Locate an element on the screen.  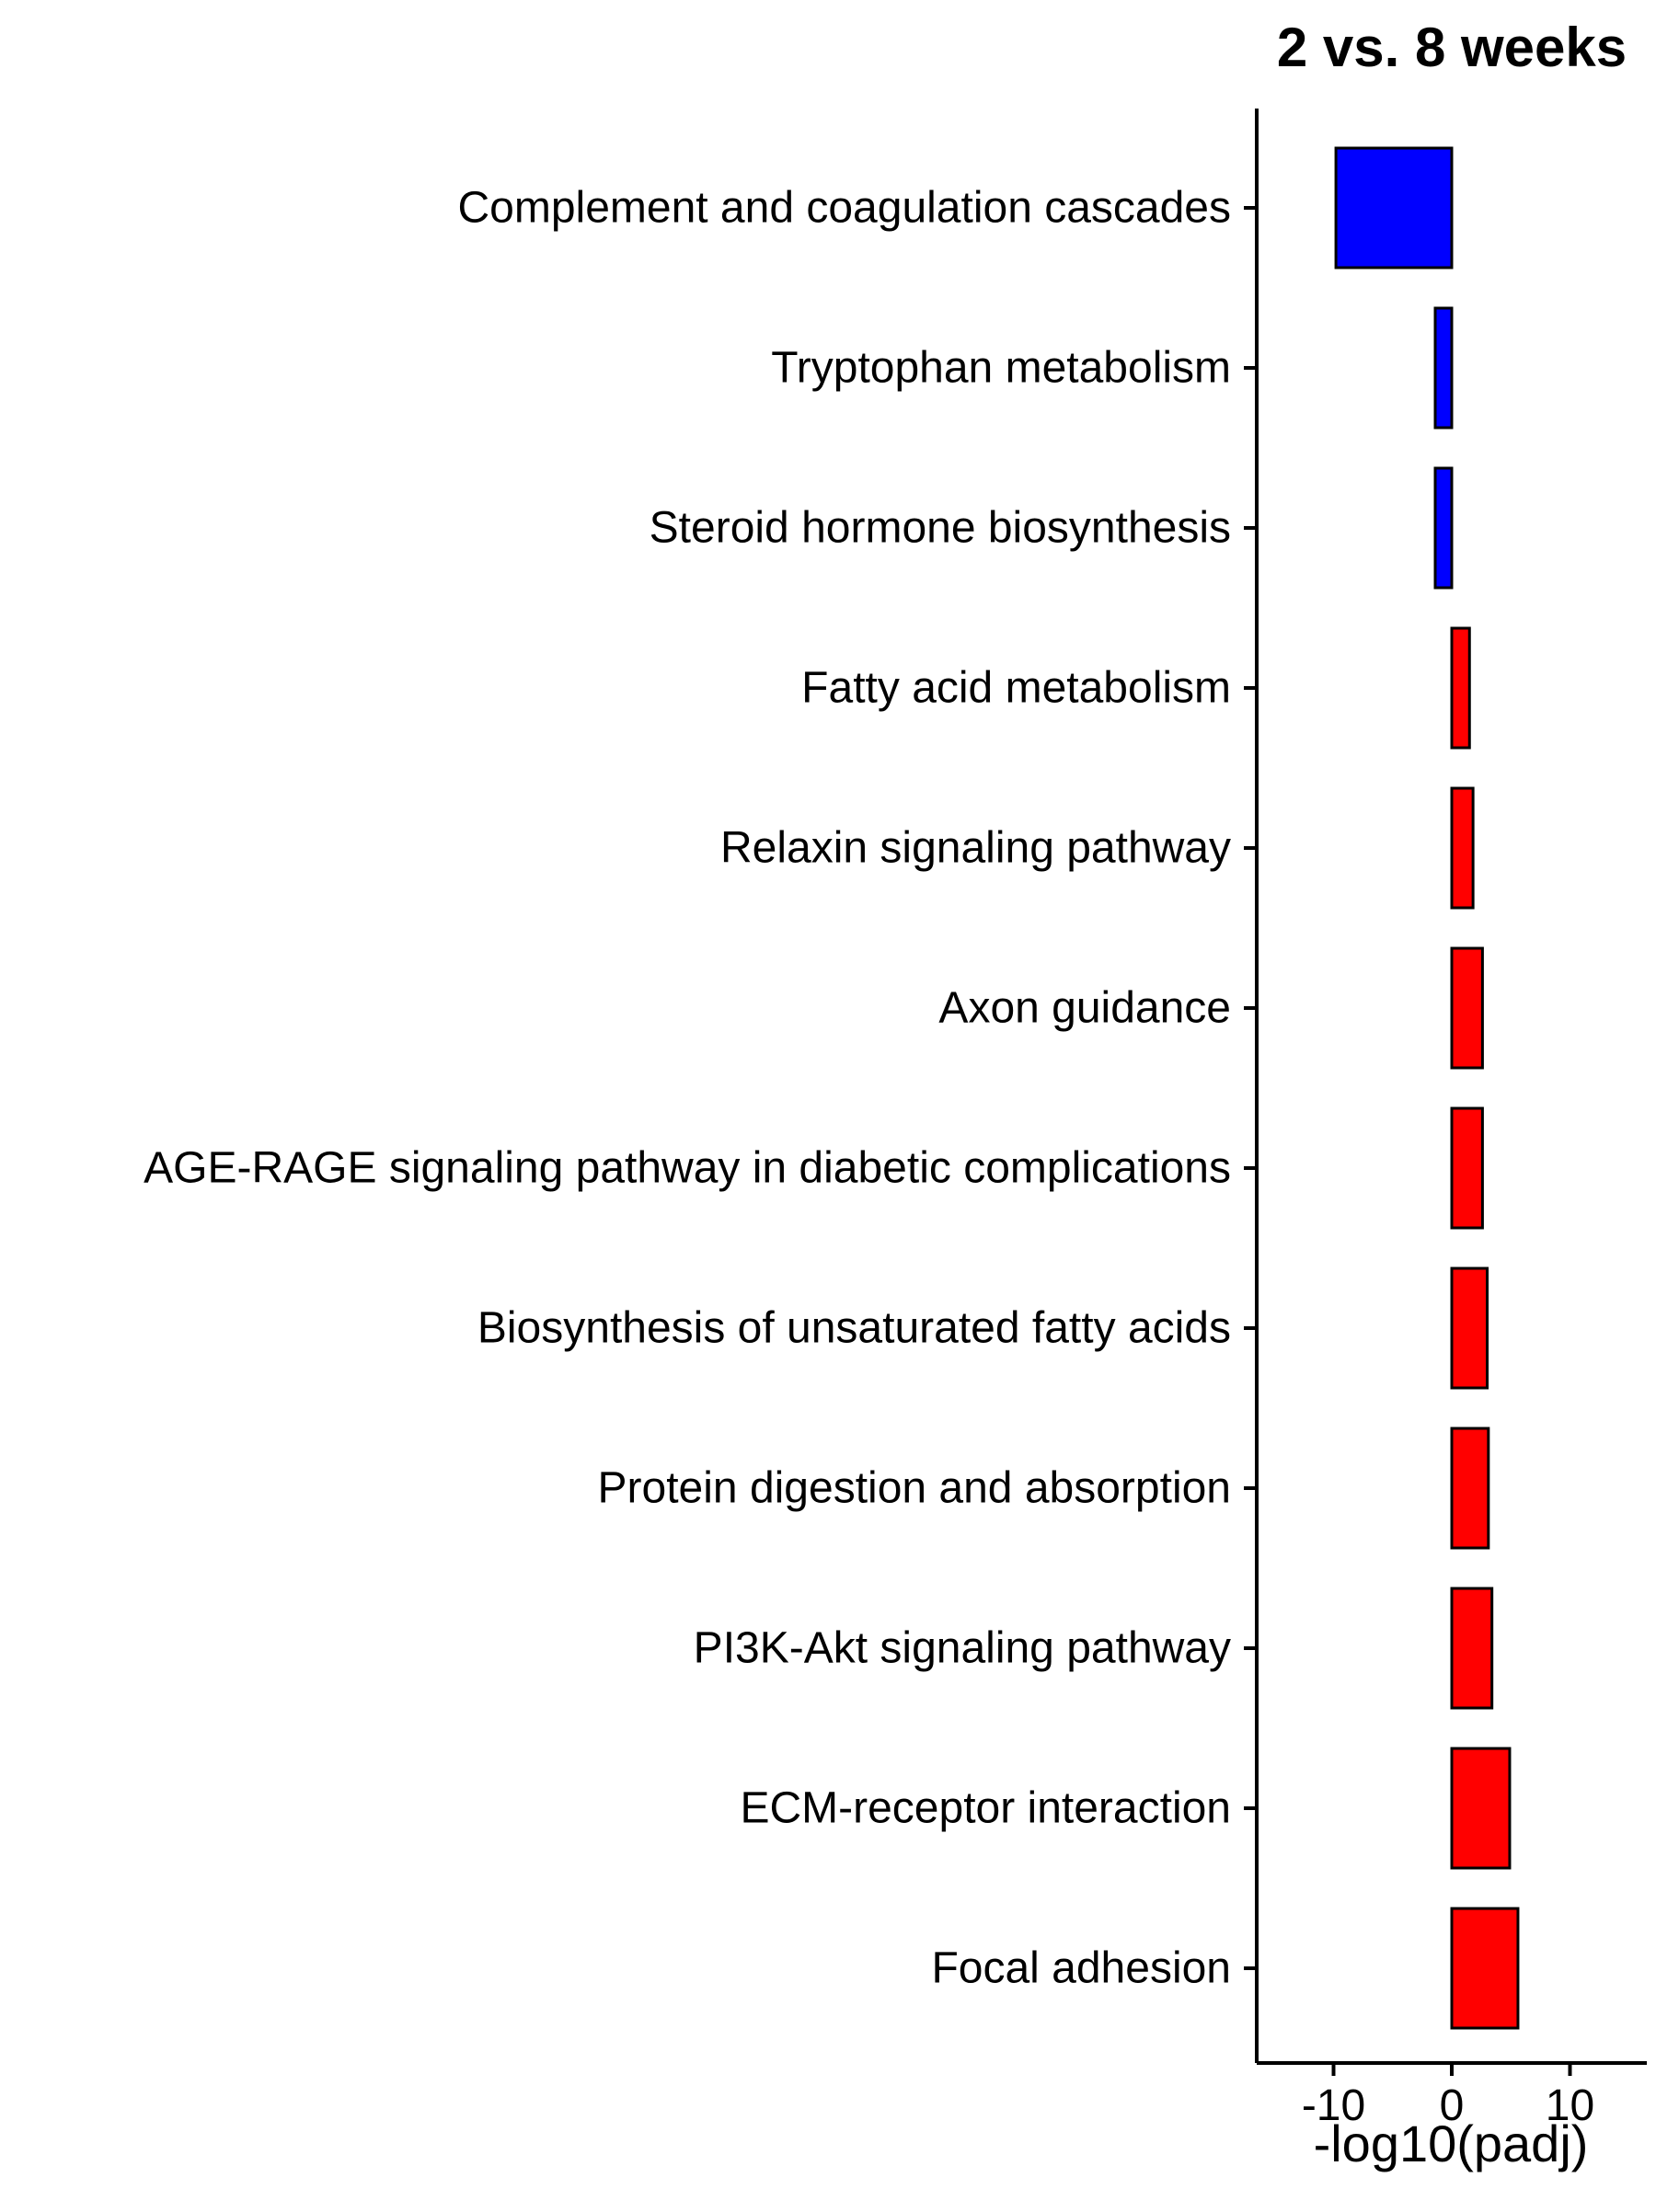
x-tick-label: -10 is located at coordinates (1333, 2106).